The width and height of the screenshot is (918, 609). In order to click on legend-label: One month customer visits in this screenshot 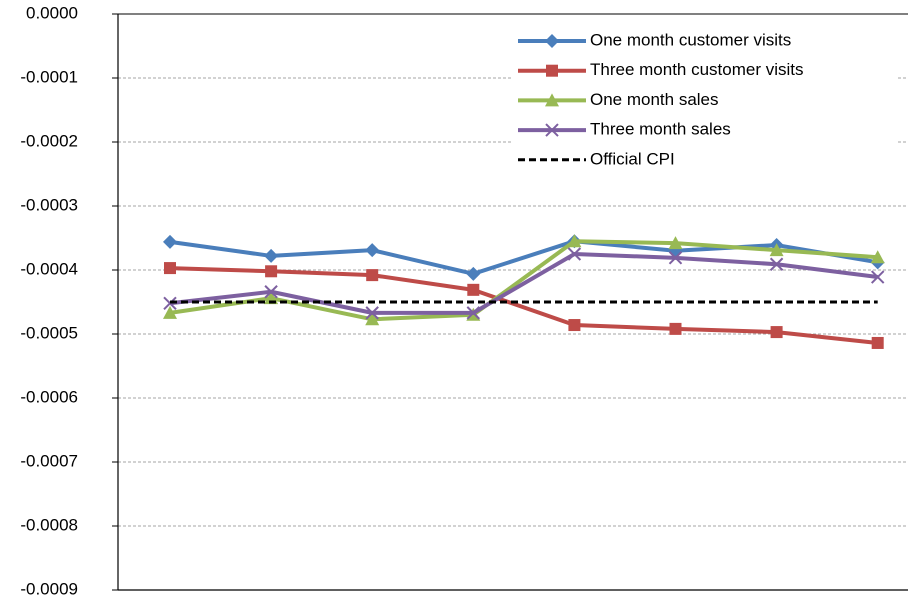, I will do `click(690, 39)`.